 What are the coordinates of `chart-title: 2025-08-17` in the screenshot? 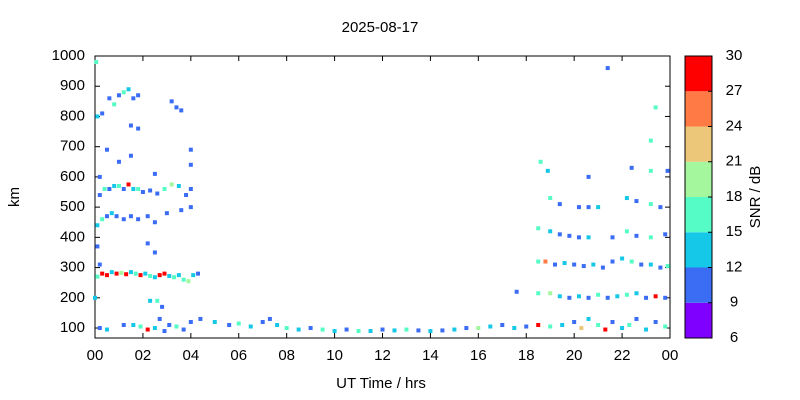 It's located at (380, 27).